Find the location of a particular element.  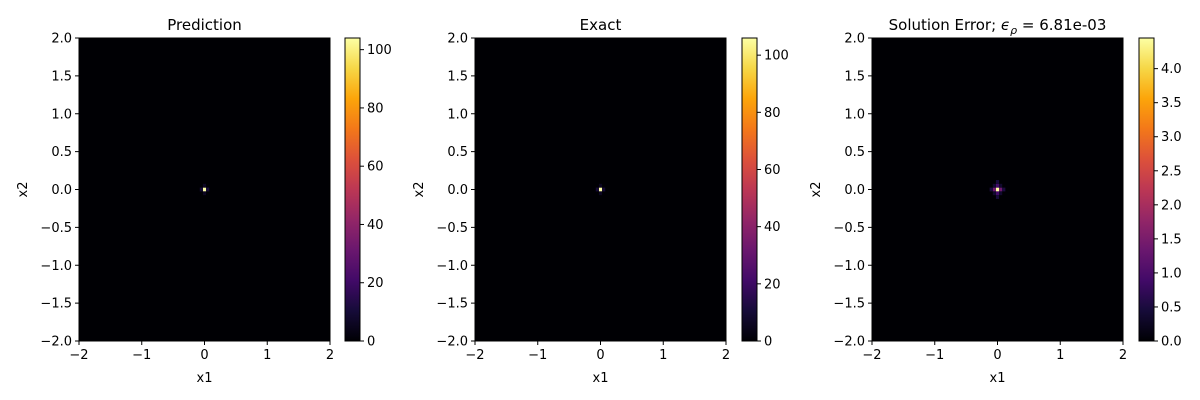

title-suffix: = 6.81e-03 is located at coordinates (1061, 25).